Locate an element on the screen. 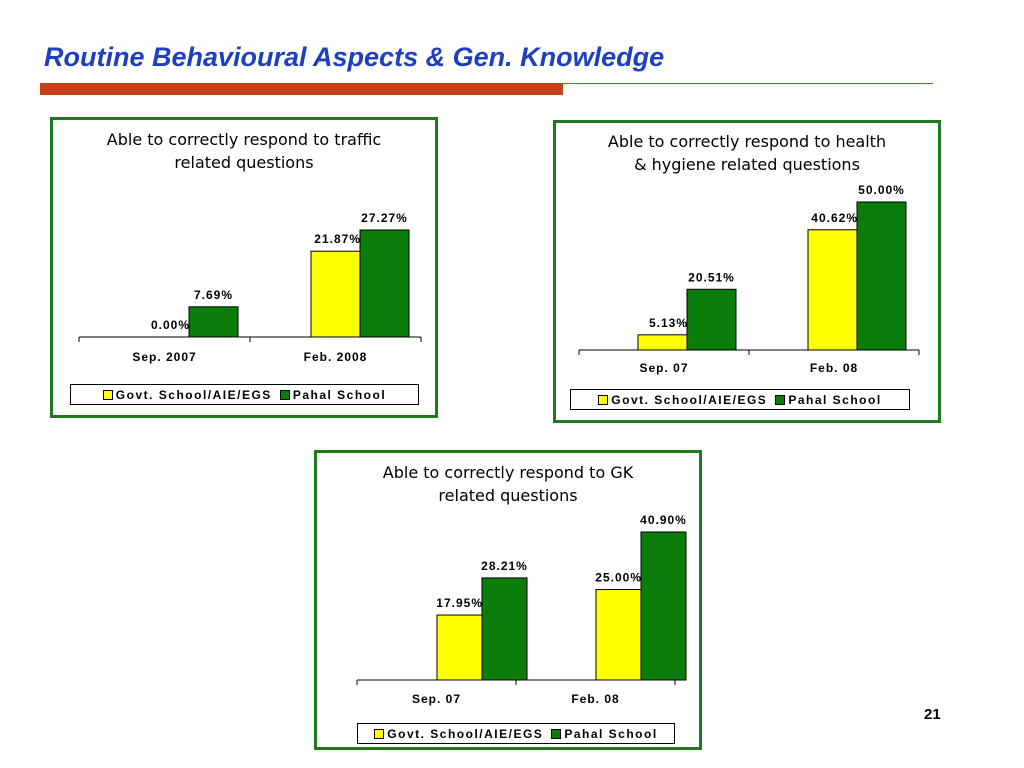 This screenshot has width=1024, height=768. data-label: 0.00% is located at coordinates (170, 325).